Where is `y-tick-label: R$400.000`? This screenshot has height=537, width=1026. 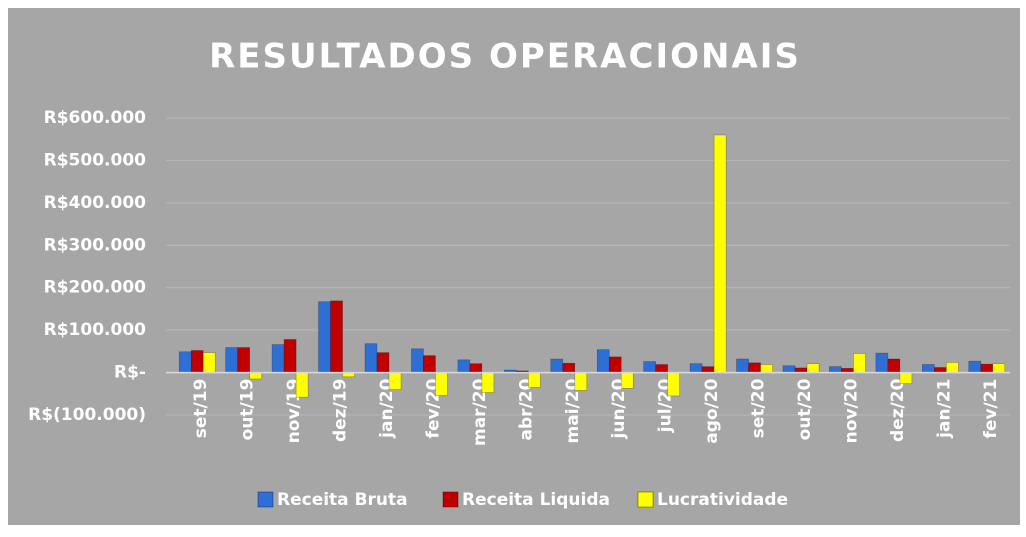 y-tick-label: R$400.000 is located at coordinates (95, 203).